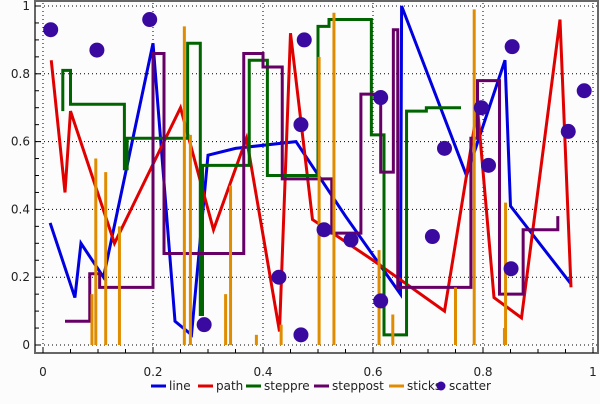 This screenshot has width=600, height=404. What do you see at coordinates (358, 386) in the screenshot?
I see `legend-label: steppost` at bounding box center [358, 386].